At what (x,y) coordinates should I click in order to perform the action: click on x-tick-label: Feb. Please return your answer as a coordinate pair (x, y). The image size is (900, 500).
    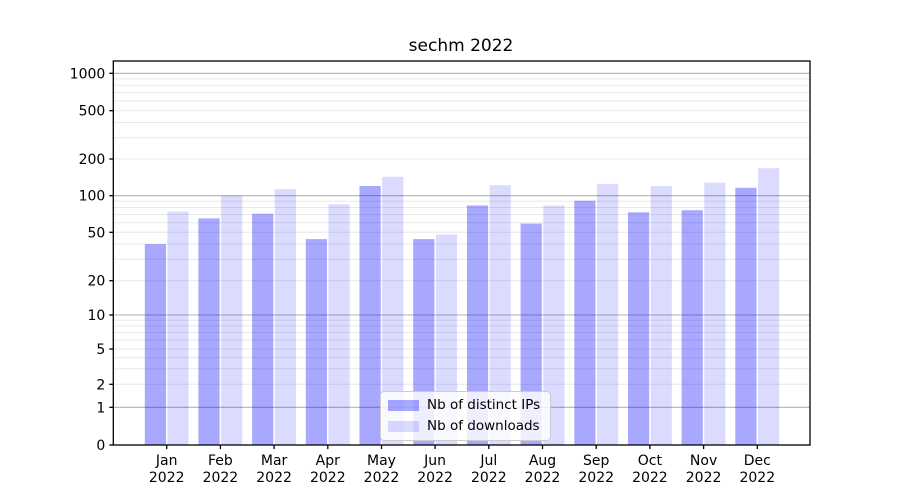
    Looking at the image, I should click on (220, 461).